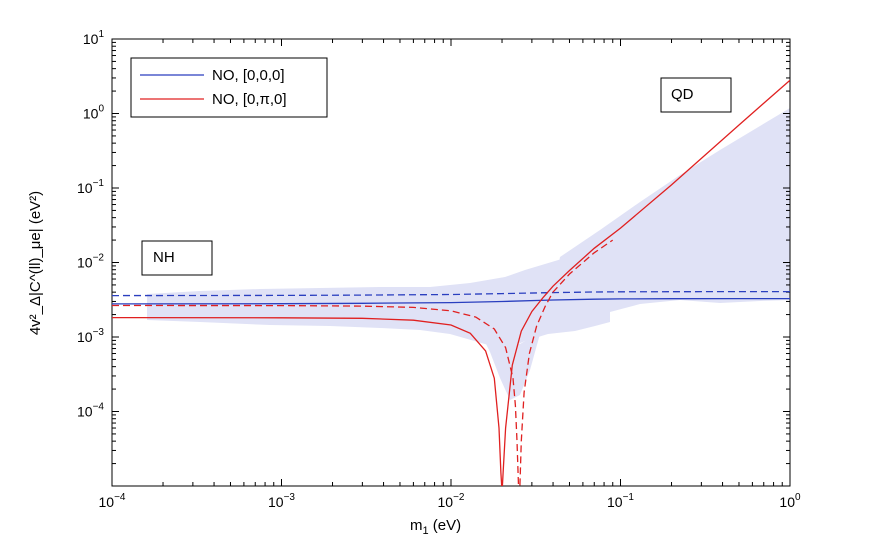 Image resolution: width=872 pixels, height=545 pixels. What do you see at coordinates (378, 292) in the screenshot?
I see `scatter-band-flat` at bounding box center [378, 292].